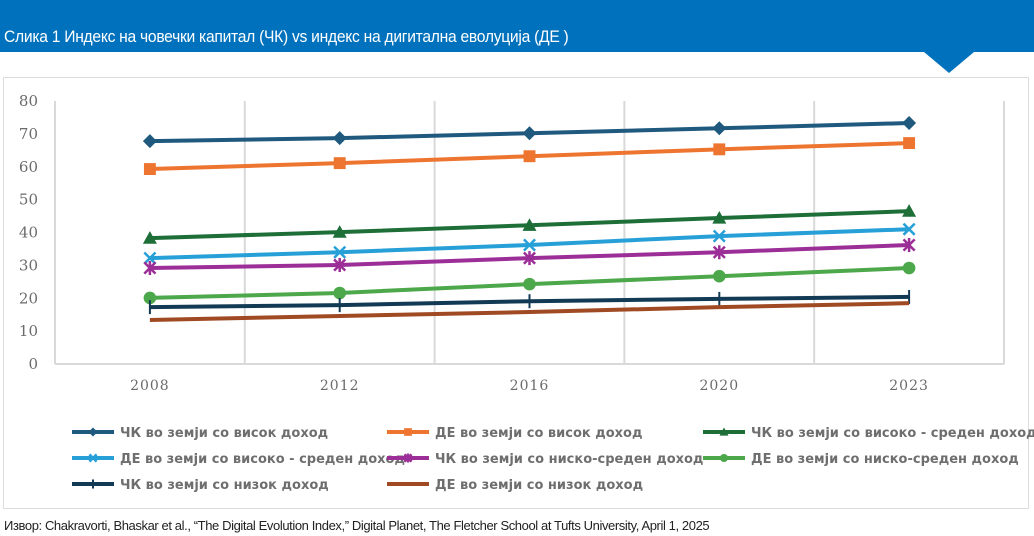  What do you see at coordinates (28, 134) in the screenshot?
I see `y-tick-label: 70` at bounding box center [28, 134].